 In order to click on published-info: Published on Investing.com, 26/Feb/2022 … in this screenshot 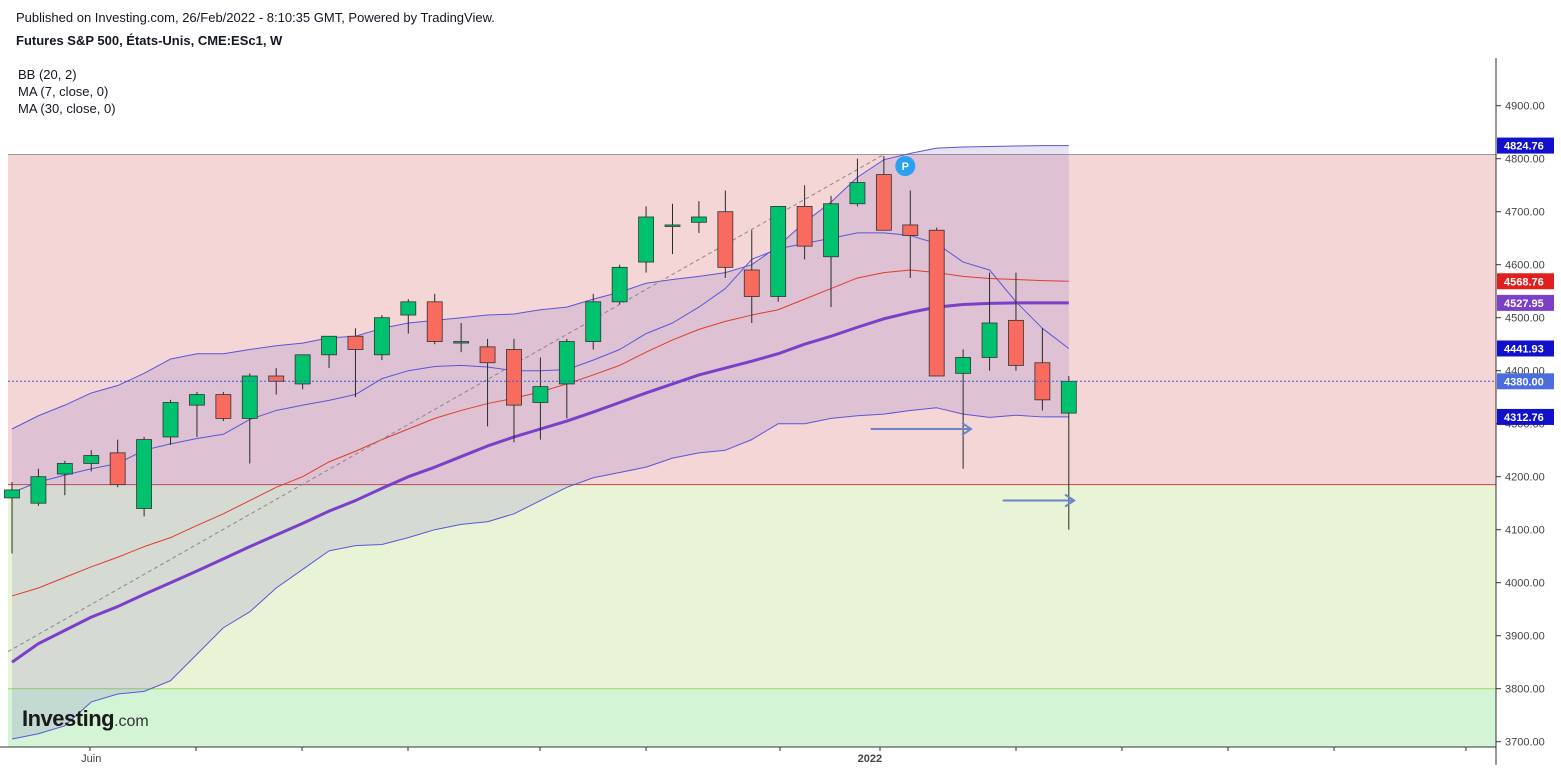, I will do `click(255, 17)`.